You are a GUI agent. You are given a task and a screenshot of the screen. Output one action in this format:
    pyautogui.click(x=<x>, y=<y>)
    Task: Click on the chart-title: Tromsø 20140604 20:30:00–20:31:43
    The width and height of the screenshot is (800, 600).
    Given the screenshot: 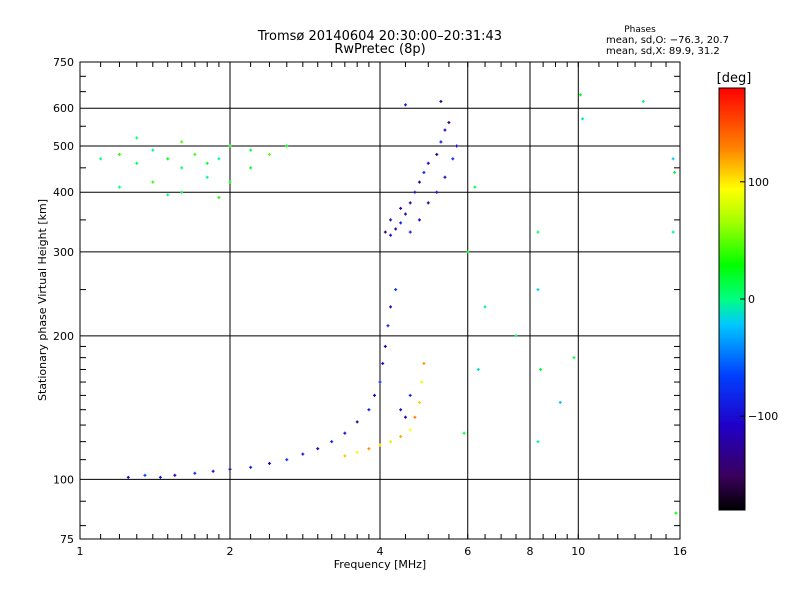 What is the action you would take?
    pyautogui.click(x=379, y=36)
    